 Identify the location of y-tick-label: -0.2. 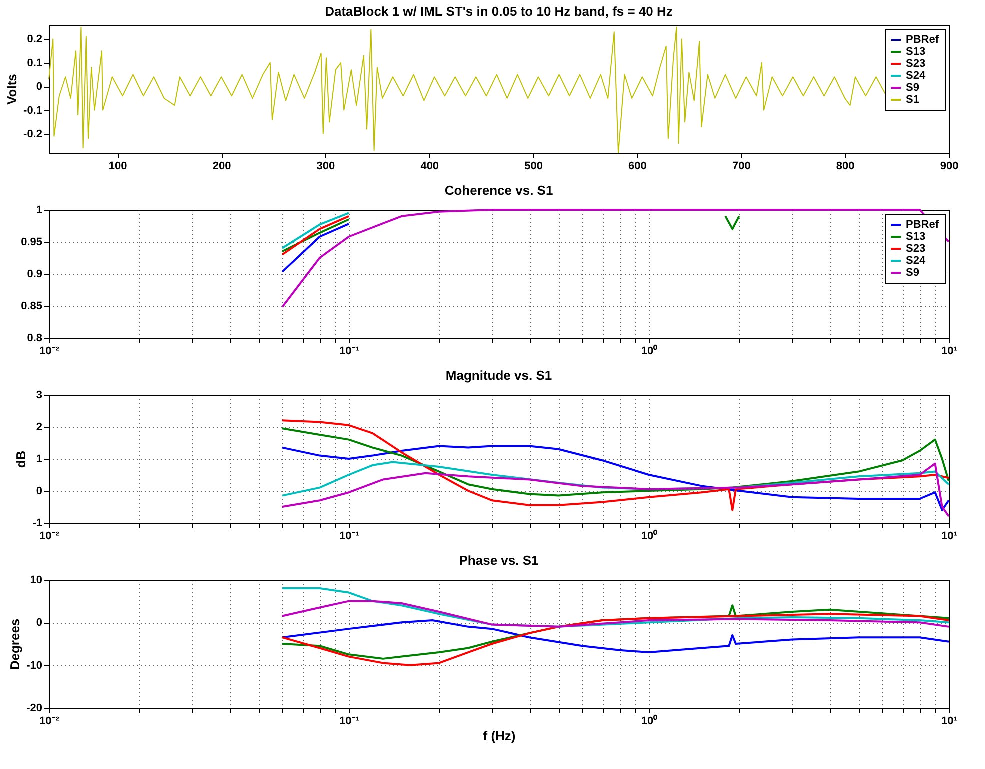
(33, 134).